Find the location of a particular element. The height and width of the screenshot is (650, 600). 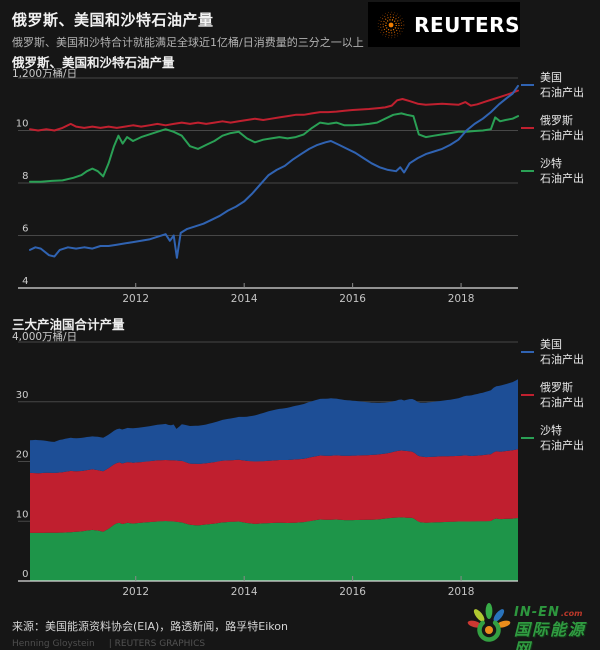

chart2-legend: 美国 石油产出 俄罗斯 石油产出 沙特 石油产出 is located at coordinates (560, 401).